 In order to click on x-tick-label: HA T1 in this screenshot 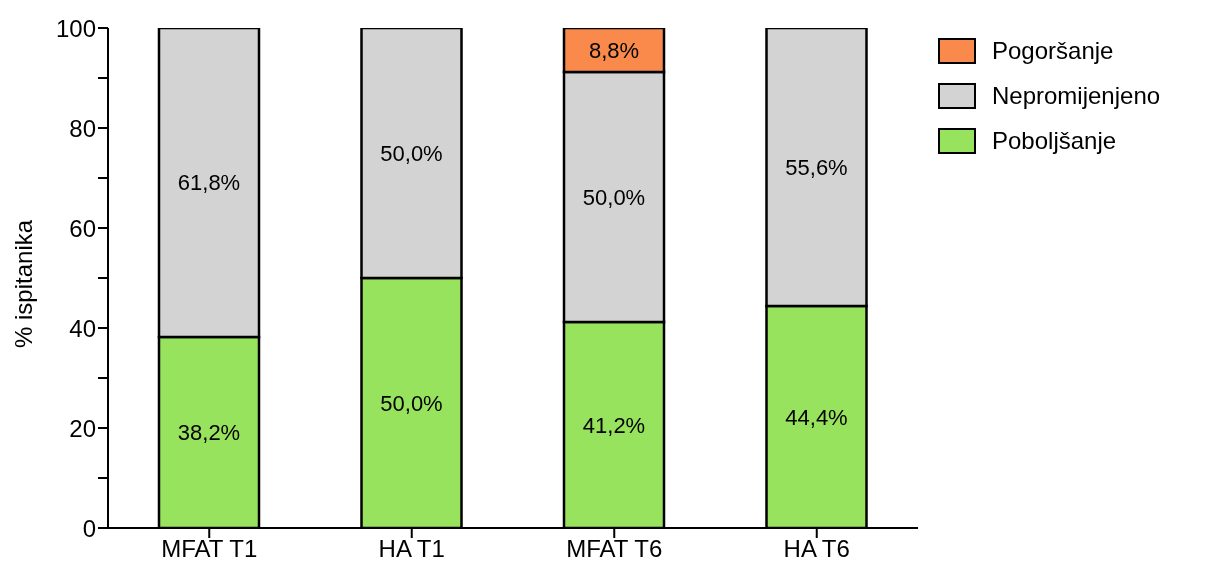, I will do `click(411, 549)`.